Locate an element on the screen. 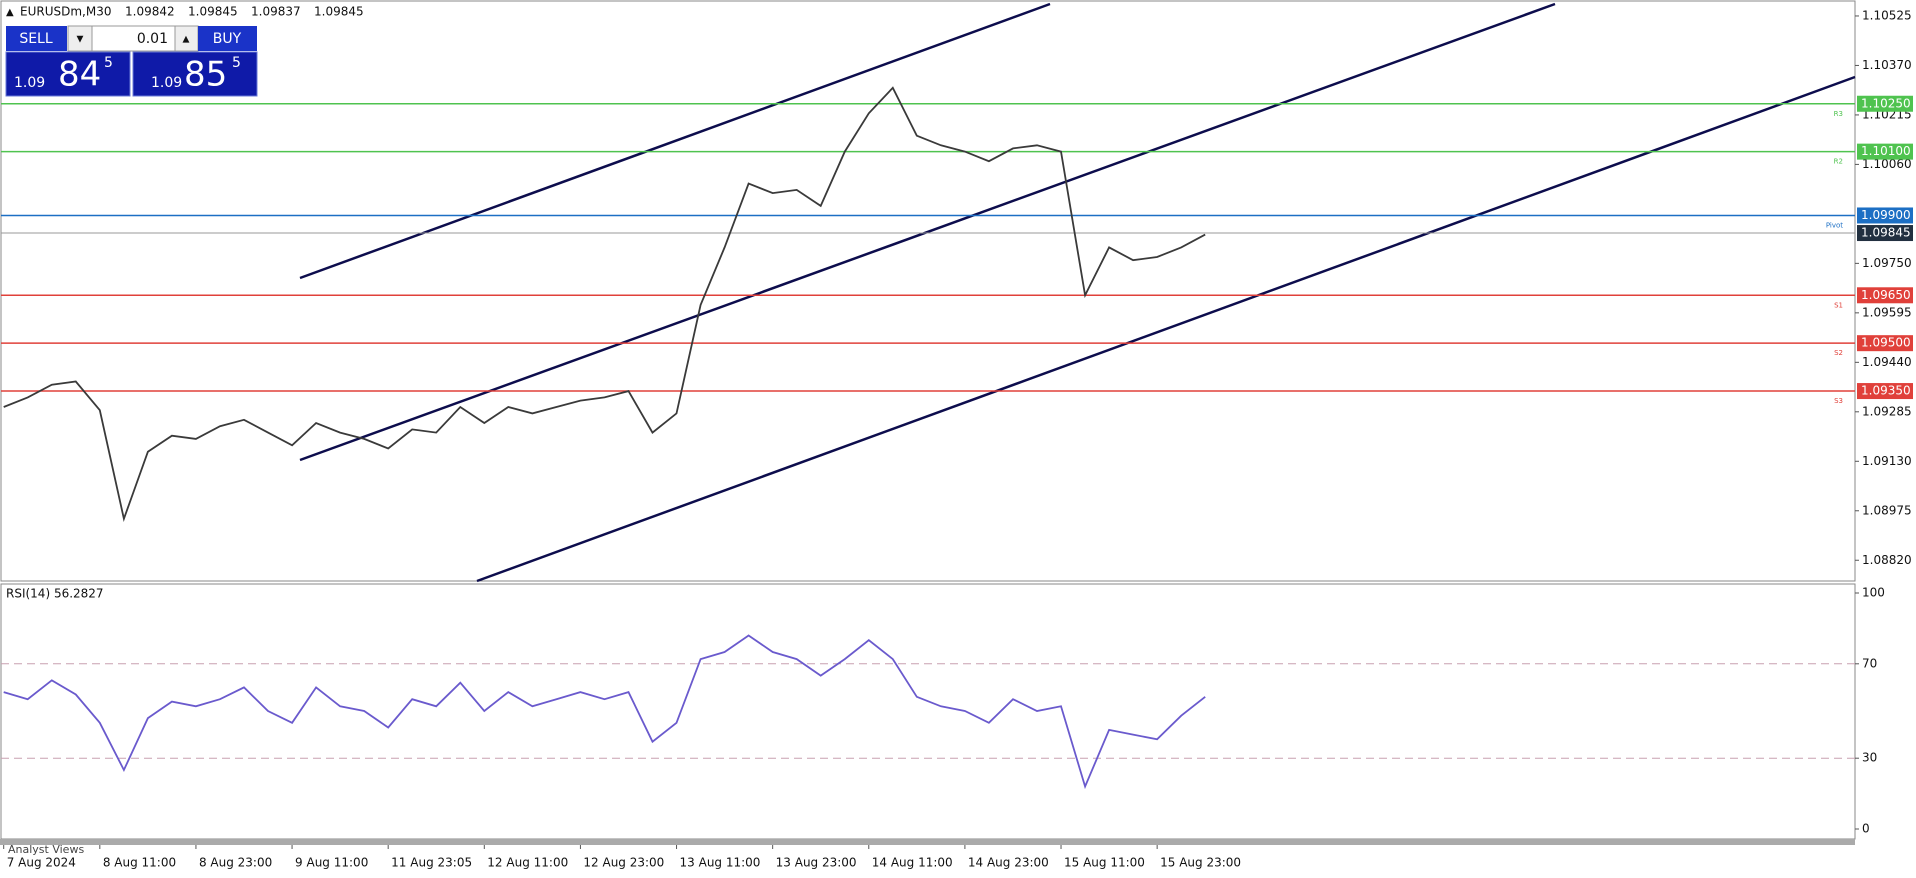  buy-button is located at coordinates (227, 38).